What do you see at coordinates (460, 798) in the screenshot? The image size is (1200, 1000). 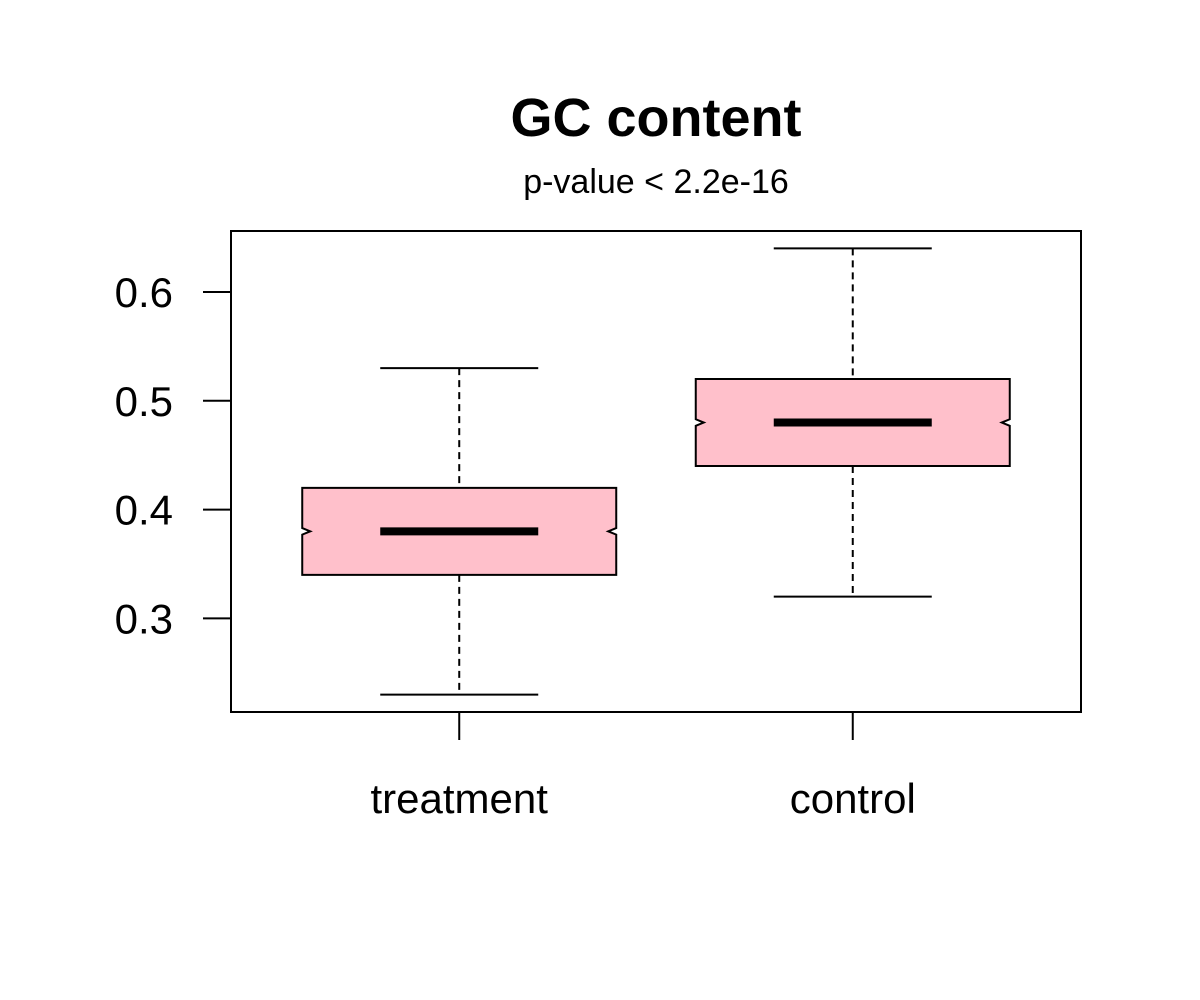 I see `x-tick-label: treatment` at bounding box center [460, 798].